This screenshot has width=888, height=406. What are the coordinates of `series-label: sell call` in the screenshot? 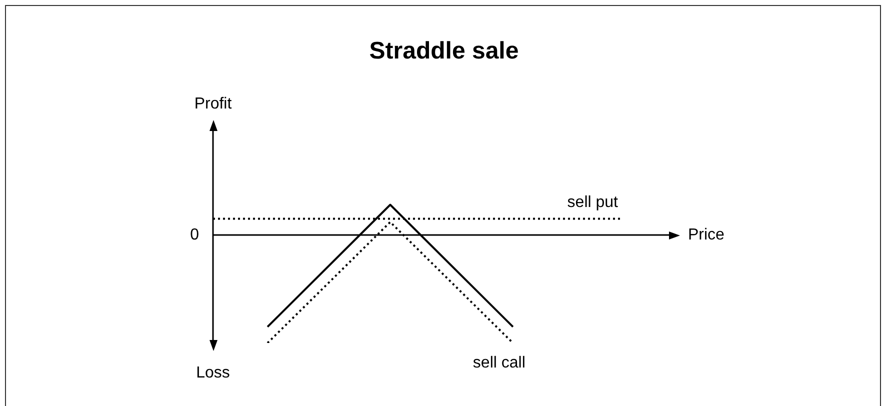 It's located at (499, 363).